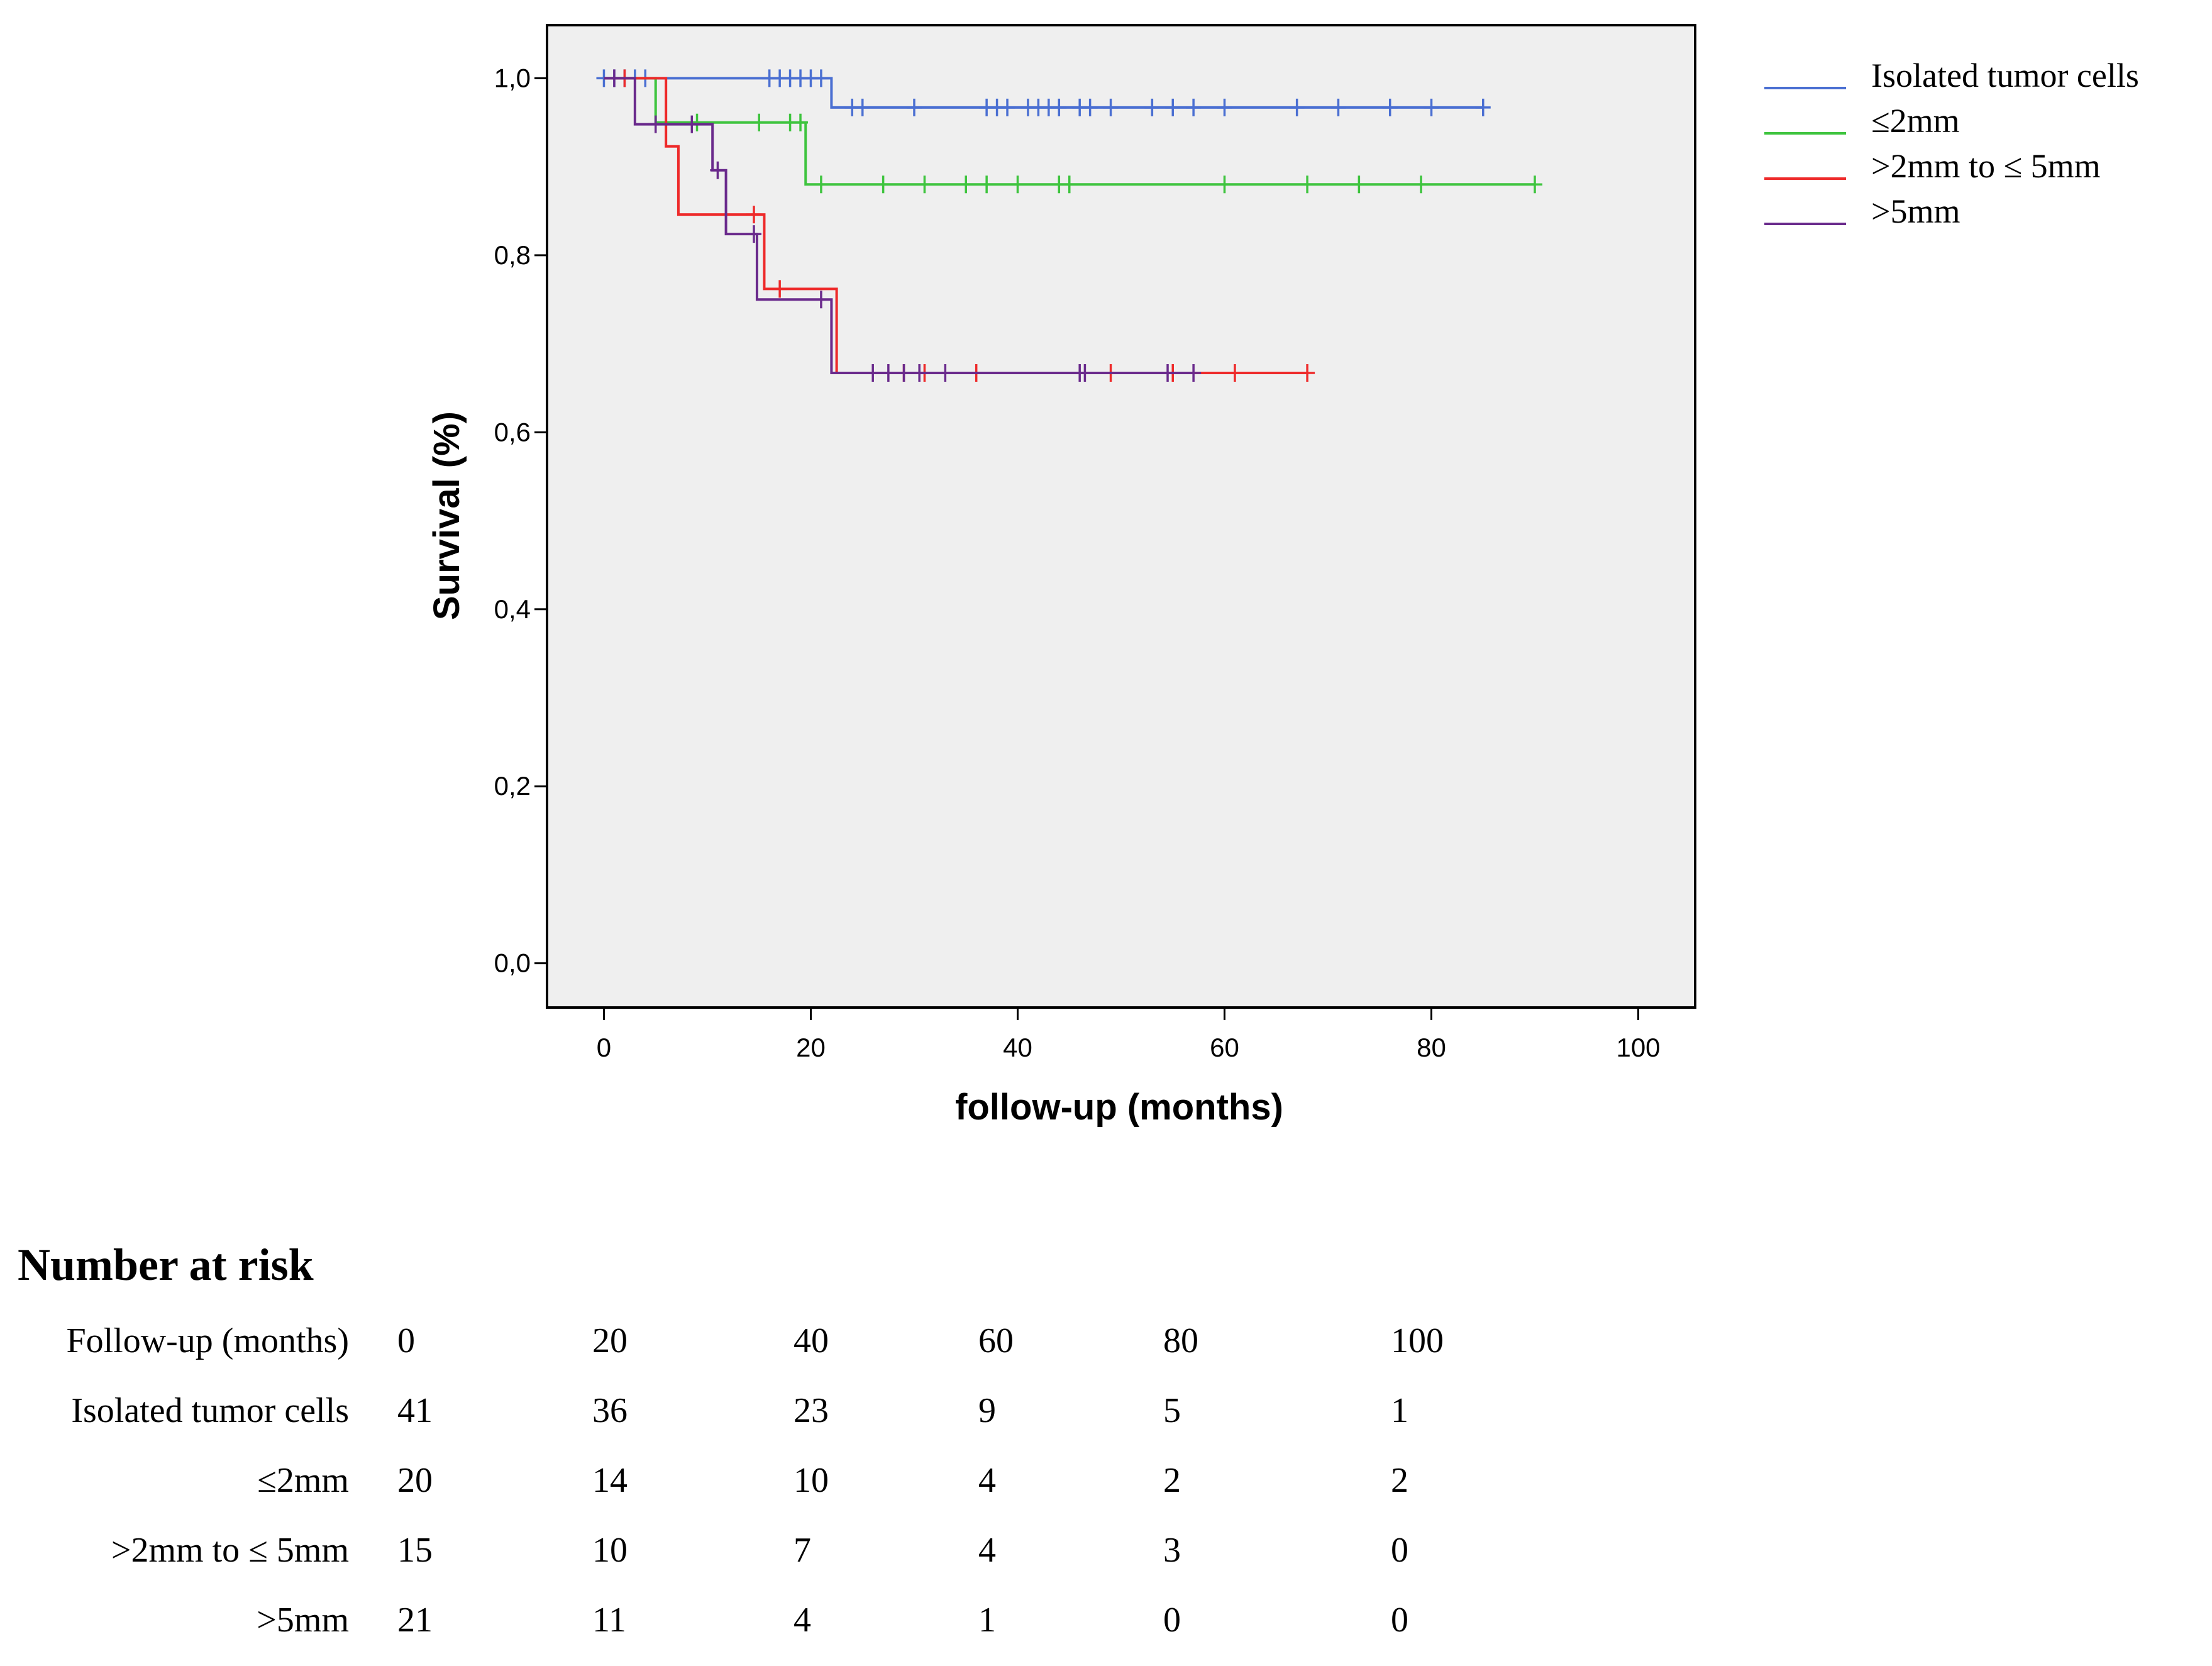 The image size is (2212, 1666). I want to click on risk-row-label: Follow-up (months), so click(207, 1340).